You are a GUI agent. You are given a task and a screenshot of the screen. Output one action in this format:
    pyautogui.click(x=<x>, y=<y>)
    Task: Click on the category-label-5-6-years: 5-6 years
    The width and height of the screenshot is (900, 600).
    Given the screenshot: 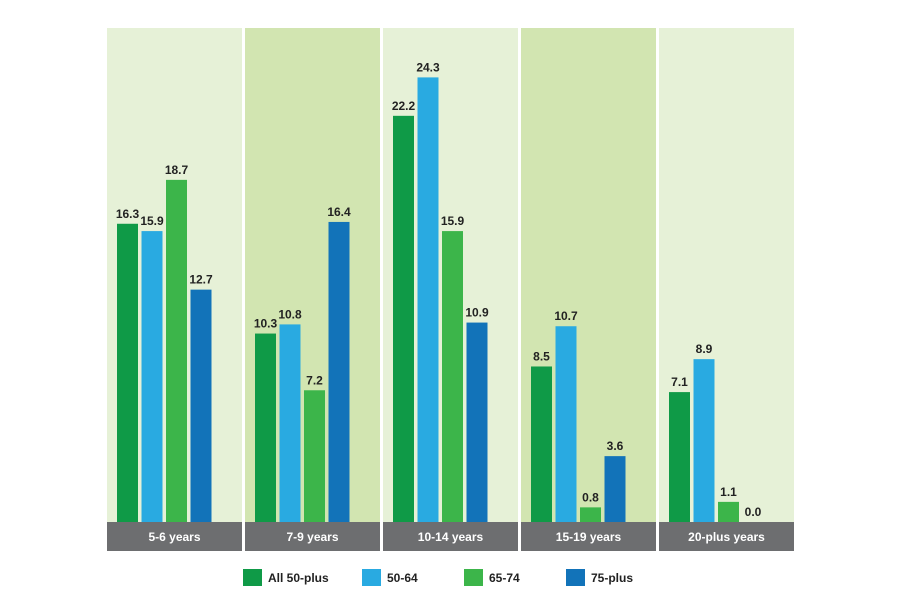 What is the action you would take?
    pyautogui.click(x=174, y=537)
    